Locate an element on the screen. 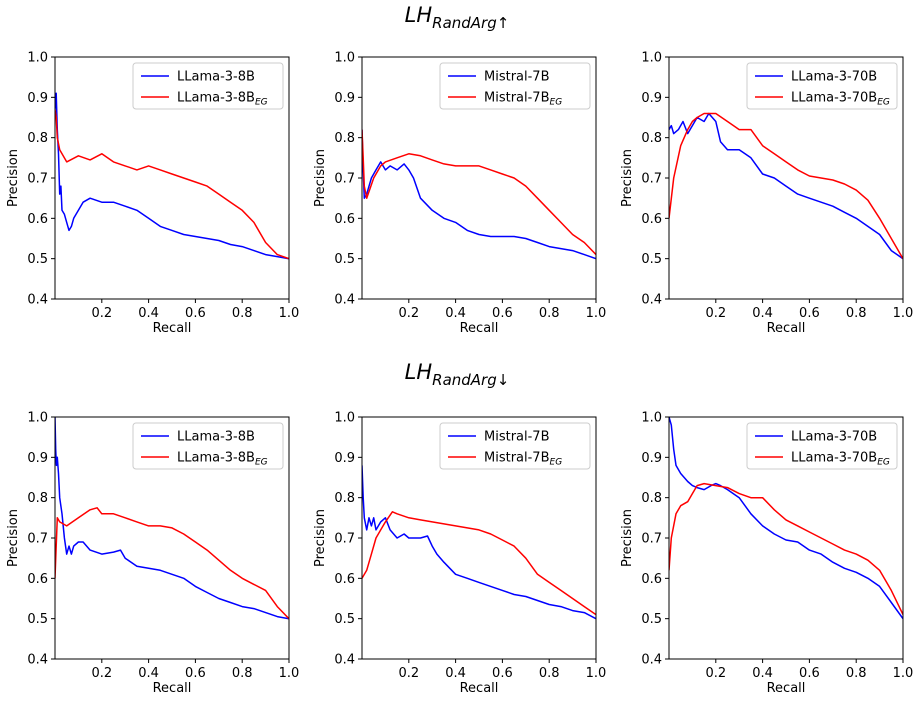 The image size is (914, 702). row-title-bottom-arrow: ↓ is located at coordinates (503, 380).